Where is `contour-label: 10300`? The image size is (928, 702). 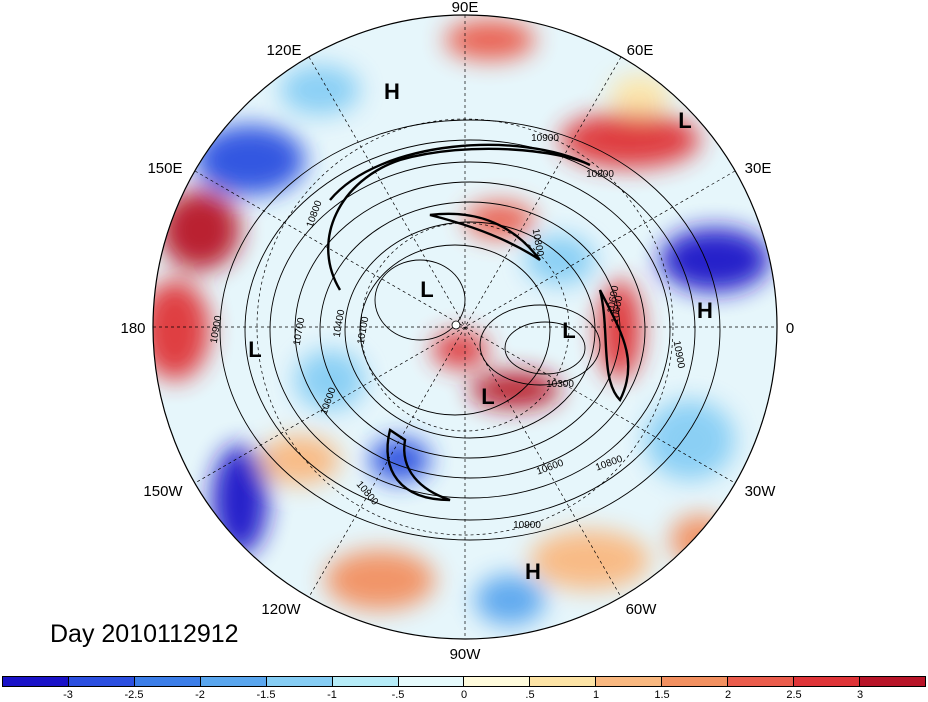
contour-label: 10300 is located at coordinates (560, 384).